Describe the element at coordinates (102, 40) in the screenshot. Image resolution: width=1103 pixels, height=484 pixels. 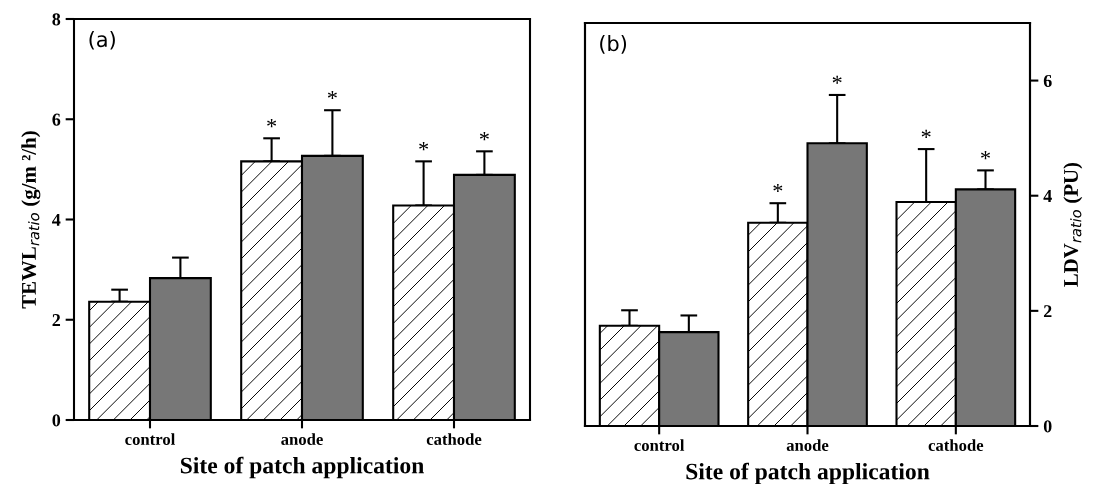
I see `annotation: (a)` at that location.